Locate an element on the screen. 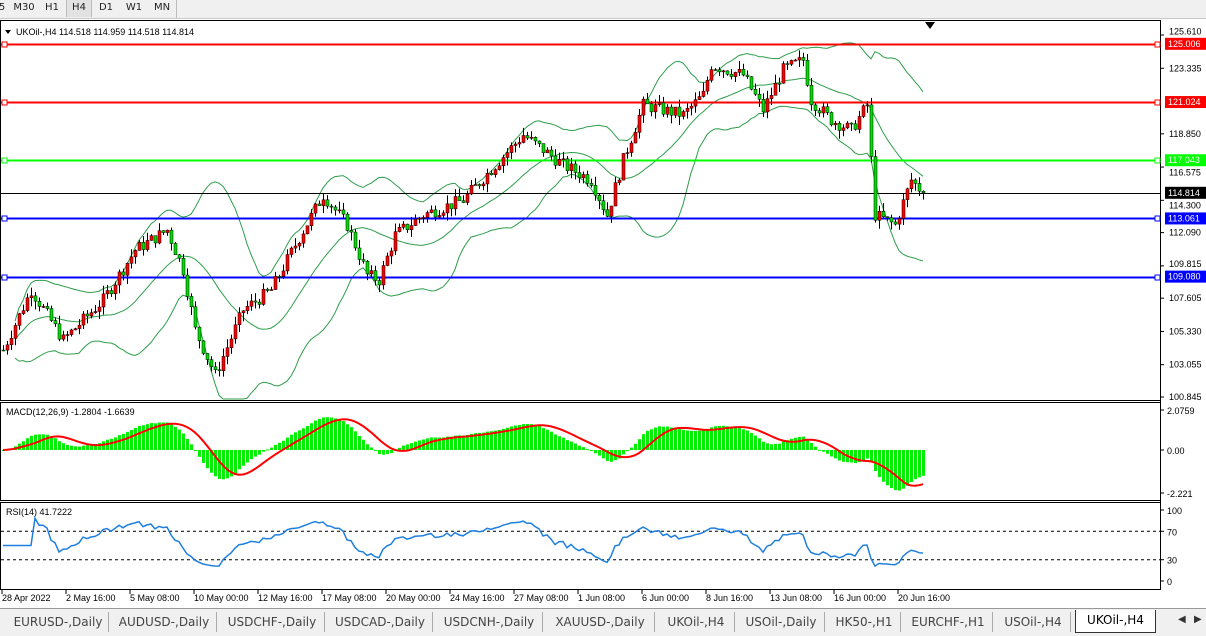  timeframe-h1: H1 is located at coordinates (52, 7).